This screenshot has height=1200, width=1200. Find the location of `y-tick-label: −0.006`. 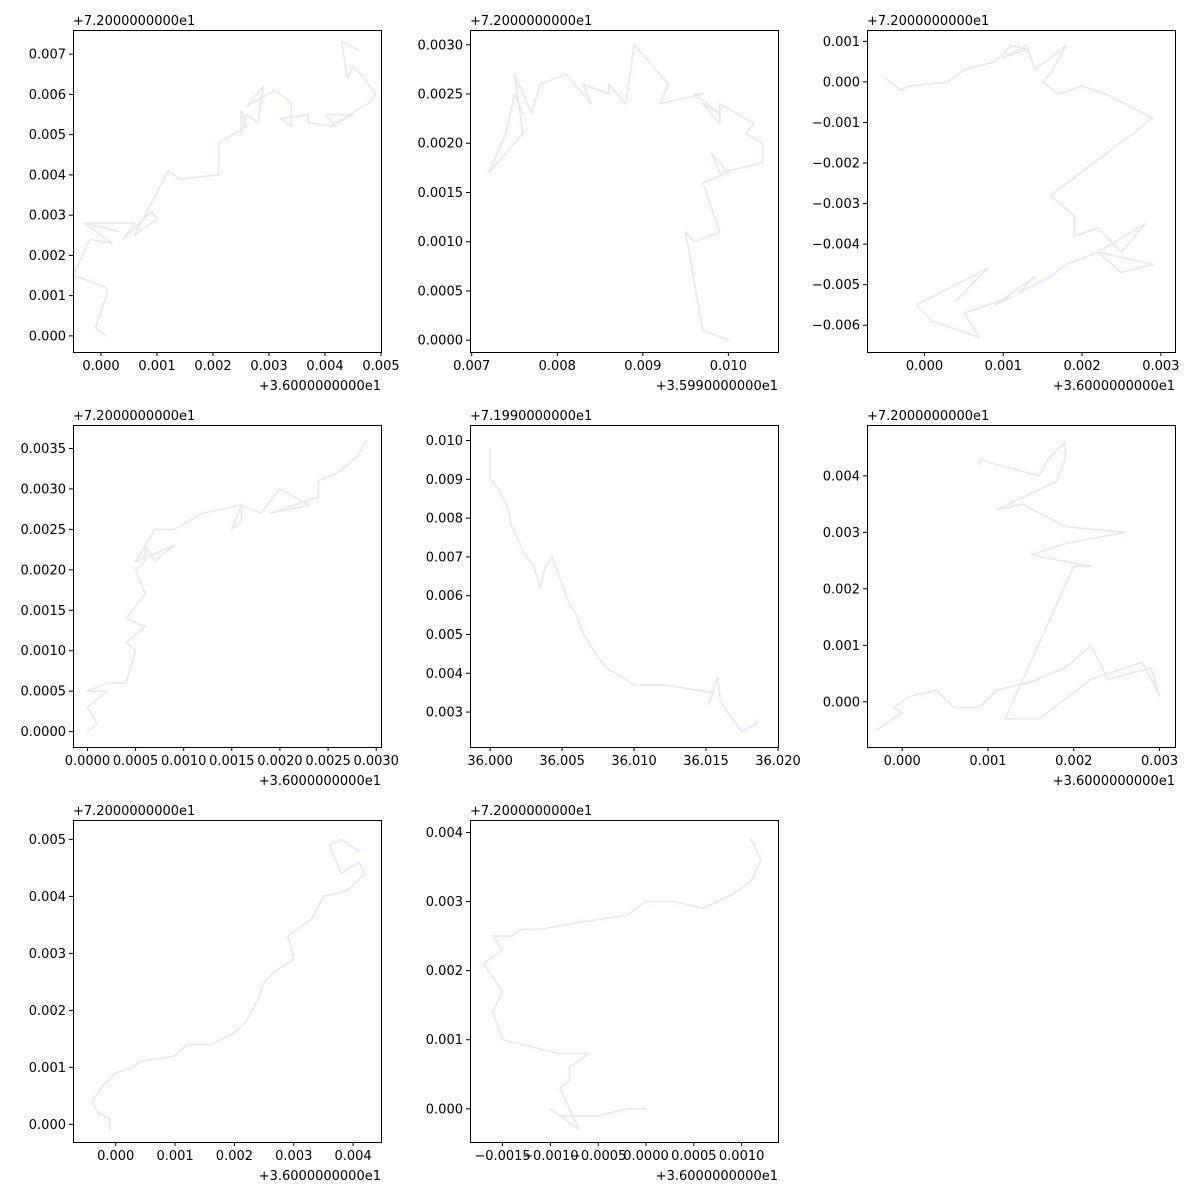

y-tick-label: −0.006 is located at coordinates (836, 326).